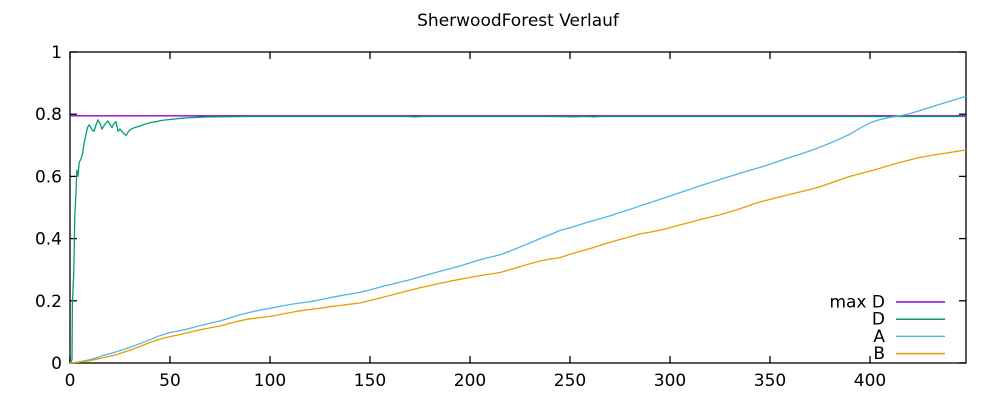  What do you see at coordinates (770, 381) in the screenshot?
I see `x-tick-label: 350` at bounding box center [770, 381].